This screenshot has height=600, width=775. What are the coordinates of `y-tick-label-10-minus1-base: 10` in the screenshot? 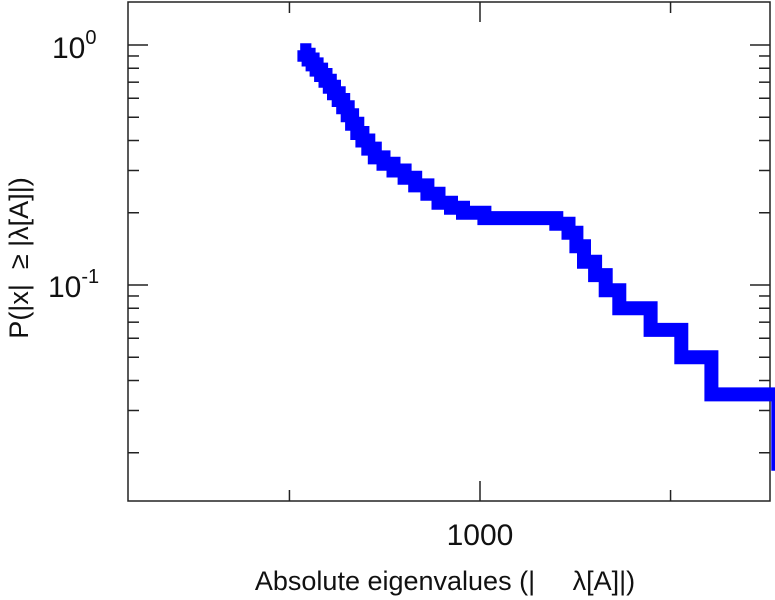 It's located at (64, 287).